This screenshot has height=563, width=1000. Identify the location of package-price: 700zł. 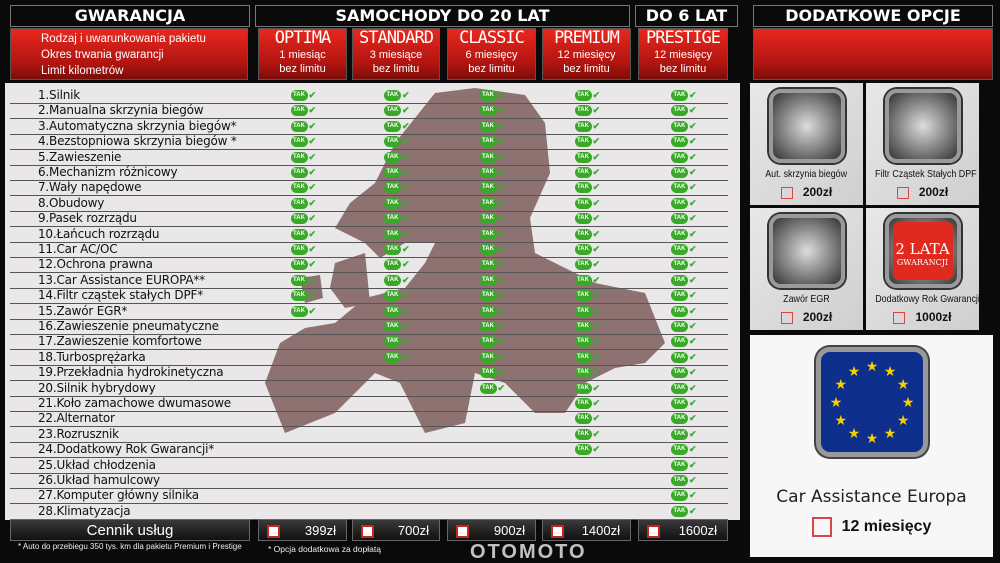
(413, 530).